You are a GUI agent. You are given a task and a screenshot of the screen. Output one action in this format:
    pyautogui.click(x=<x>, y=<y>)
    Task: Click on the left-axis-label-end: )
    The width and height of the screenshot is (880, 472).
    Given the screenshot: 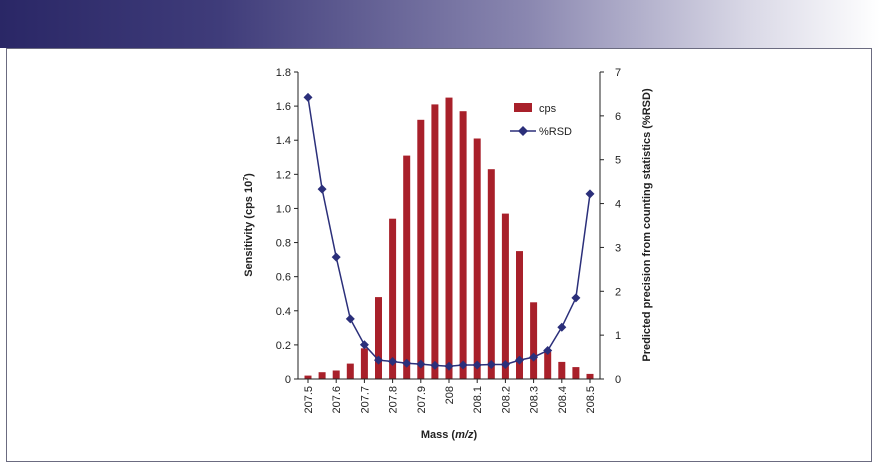 What is the action you would take?
    pyautogui.click(x=249, y=175)
    